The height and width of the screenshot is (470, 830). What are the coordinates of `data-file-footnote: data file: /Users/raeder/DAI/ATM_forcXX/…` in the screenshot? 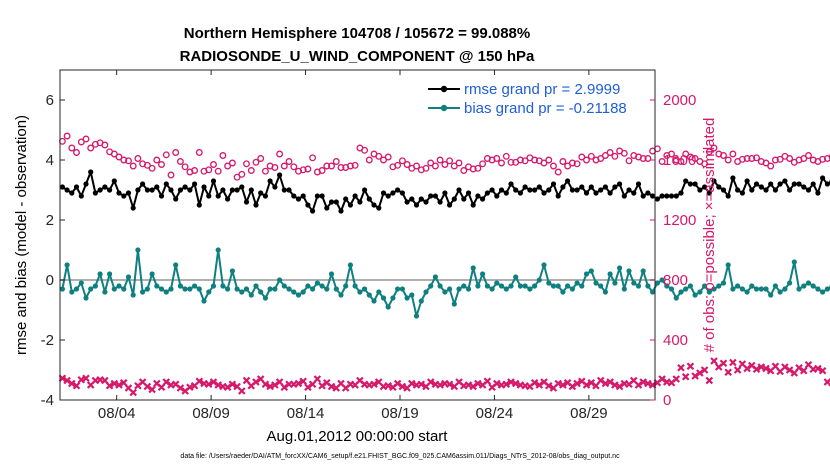 It's located at (400, 456).